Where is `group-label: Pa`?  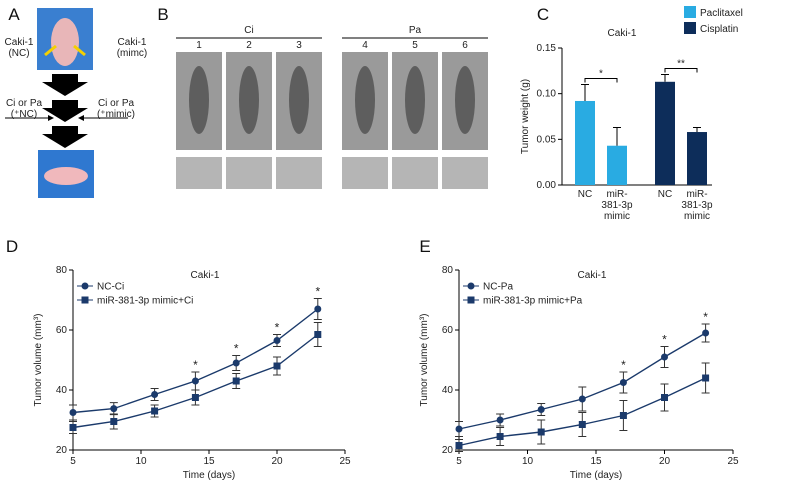
group-label: Pa is located at coordinates (415, 30).